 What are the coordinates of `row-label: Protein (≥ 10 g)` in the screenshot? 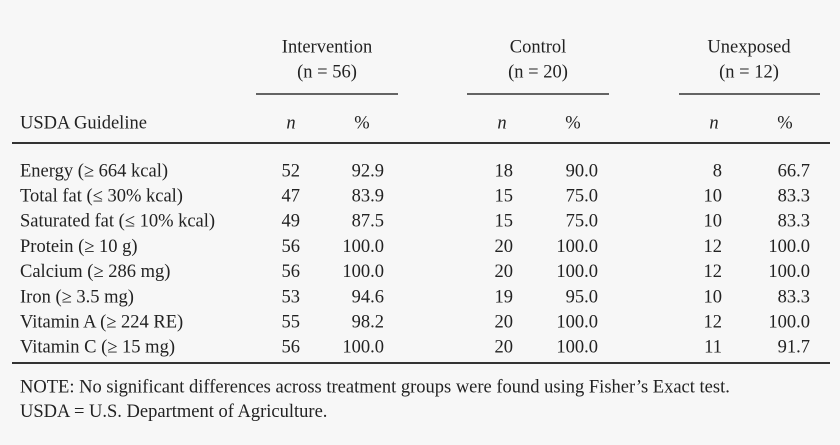 It's located at (79, 247).